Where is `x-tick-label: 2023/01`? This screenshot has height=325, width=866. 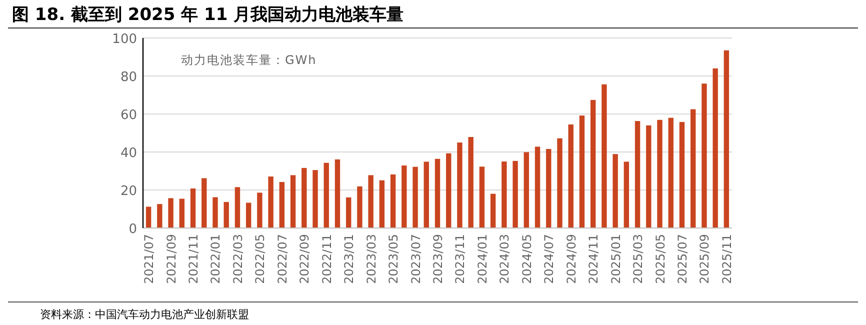 x-tick-label: 2023/01 is located at coordinates (349, 259).